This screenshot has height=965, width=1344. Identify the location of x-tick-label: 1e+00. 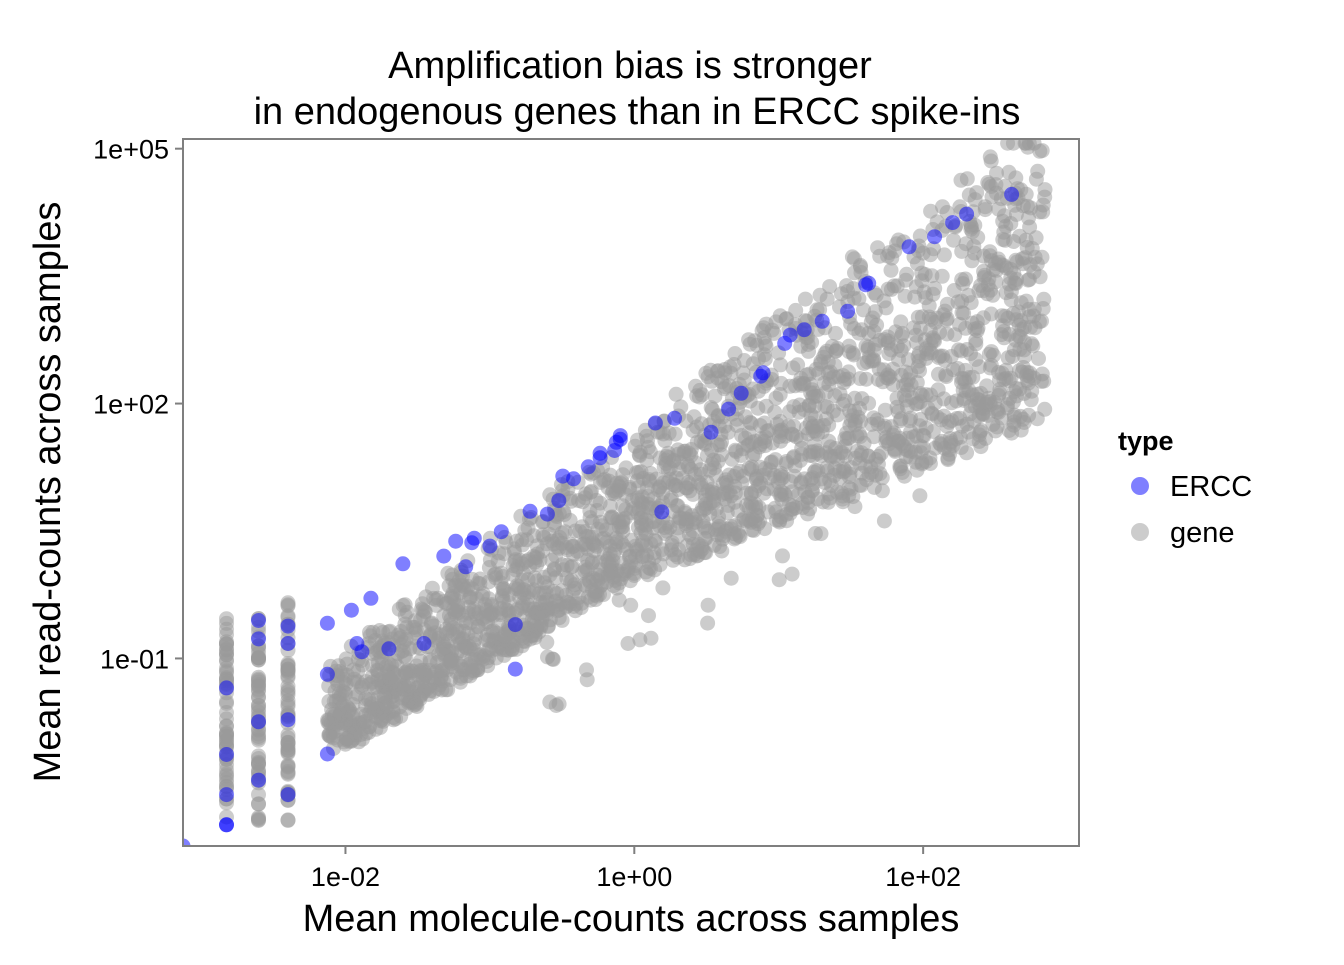
(634, 877).